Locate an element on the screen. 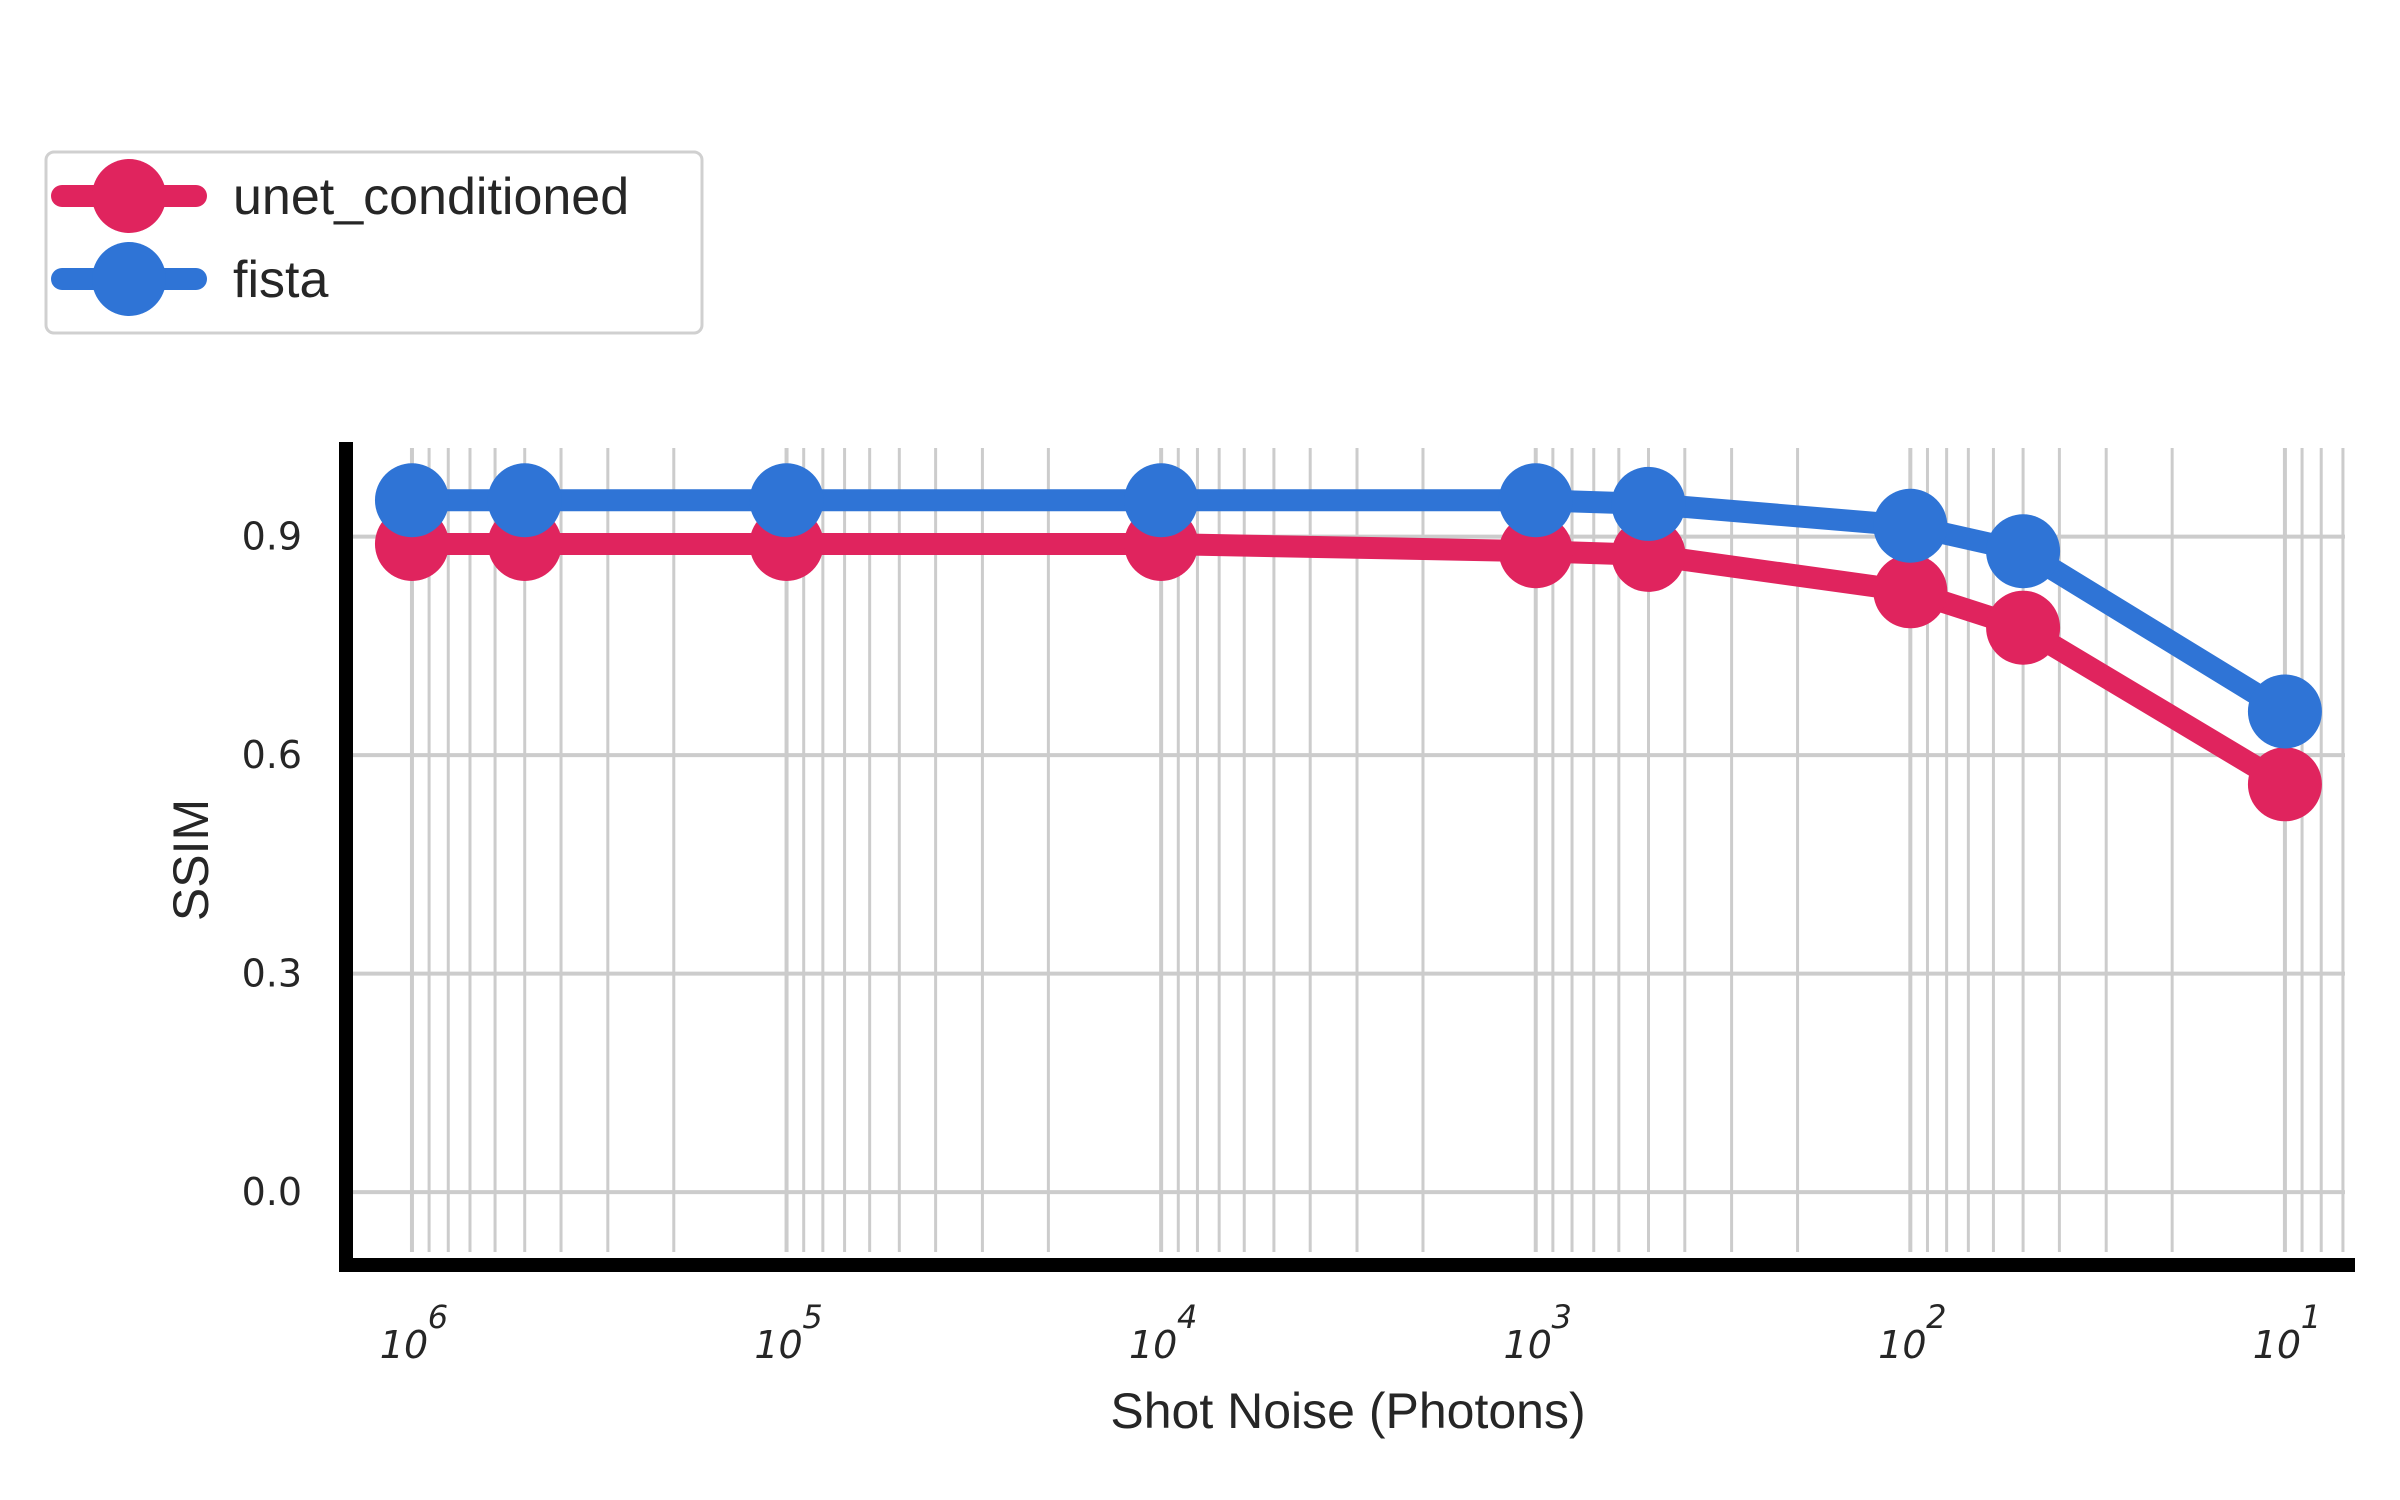 The width and height of the screenshot is (2400, 1500). legend-entry-fista: fista is located at coordinates (189, 279).